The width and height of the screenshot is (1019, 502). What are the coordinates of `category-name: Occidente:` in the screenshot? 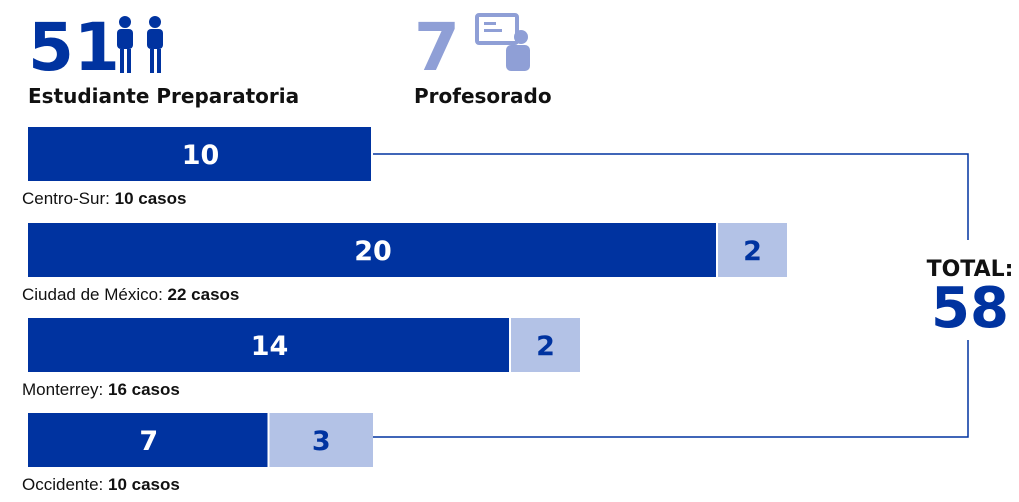 It's located at (62, 484).